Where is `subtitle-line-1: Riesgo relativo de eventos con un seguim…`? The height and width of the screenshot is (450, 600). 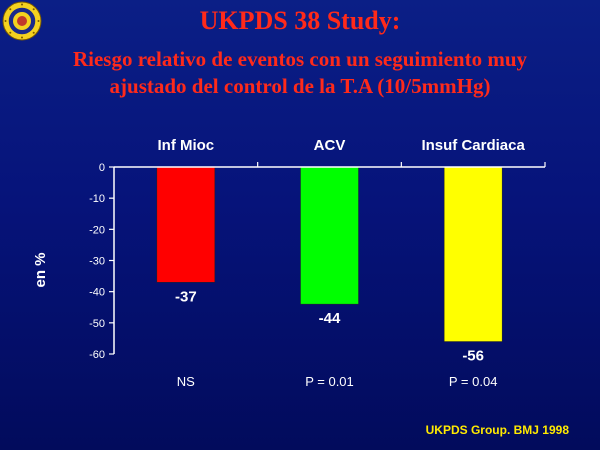
subtitle-line-1: Riesgo relativo de eventos con un seguim… is located at coordinates (299, 59).